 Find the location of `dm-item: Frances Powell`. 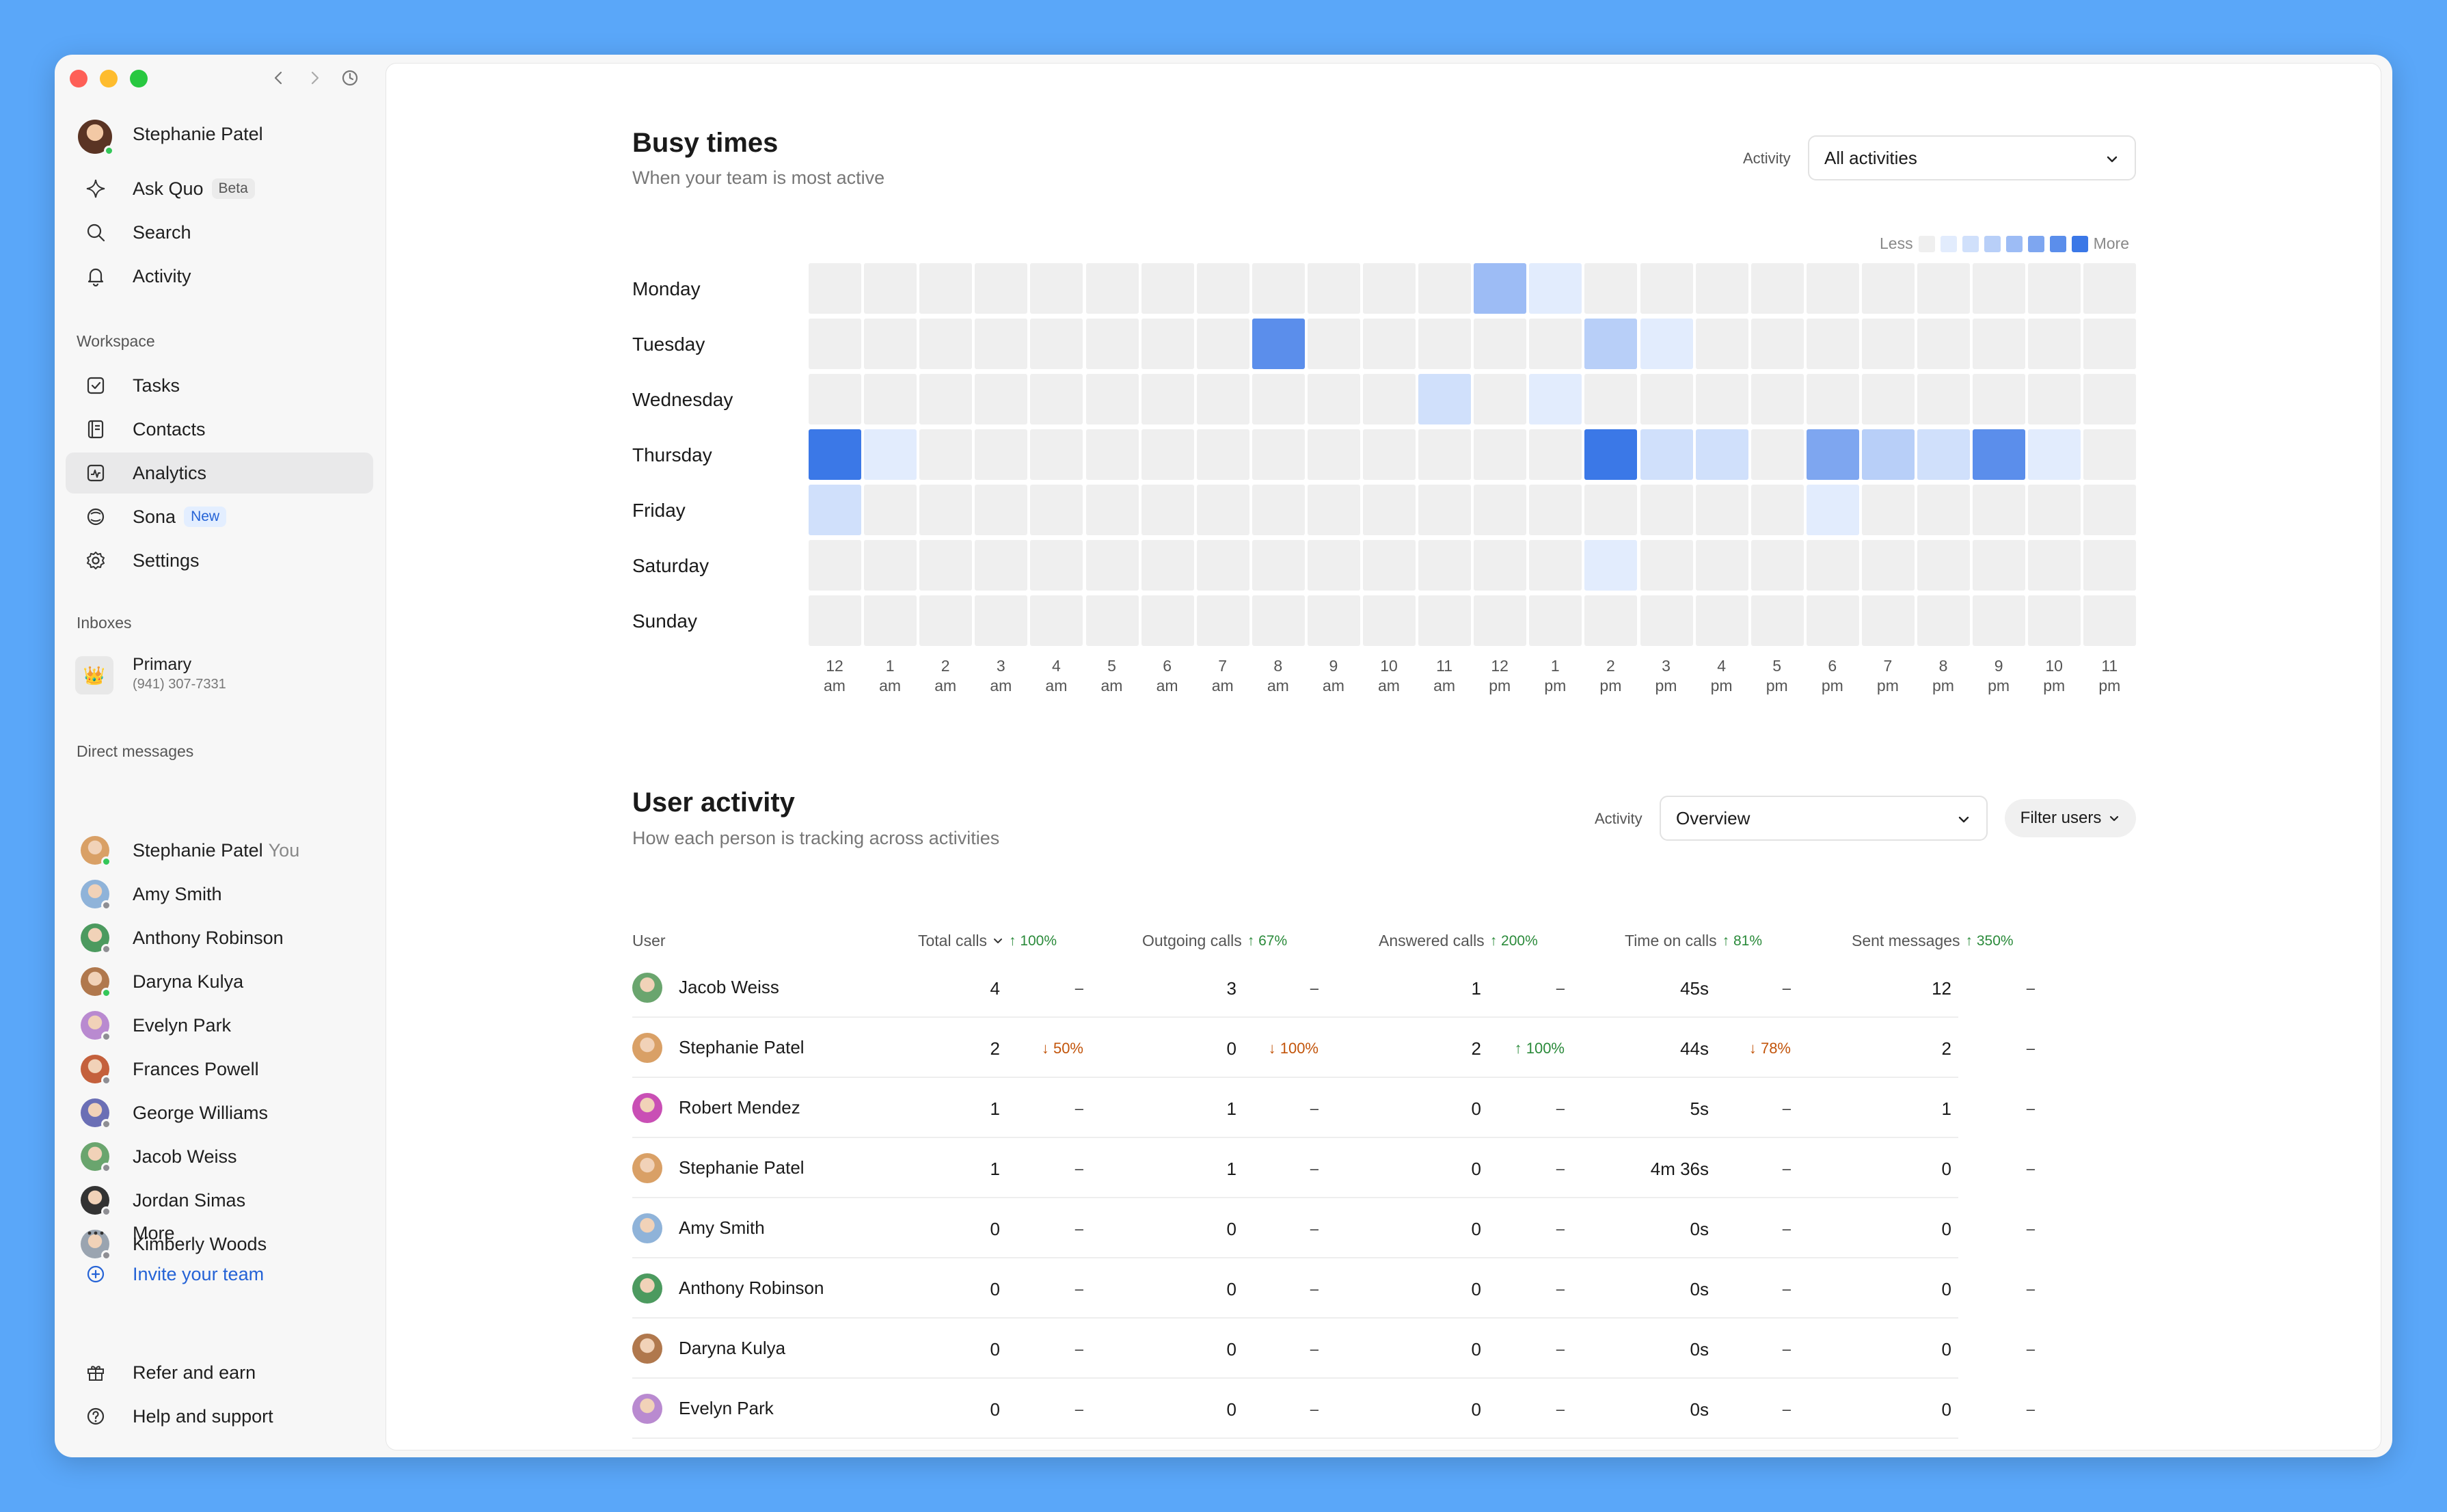

dm-item: Frances Powell is located at coordinates (219, 1069).